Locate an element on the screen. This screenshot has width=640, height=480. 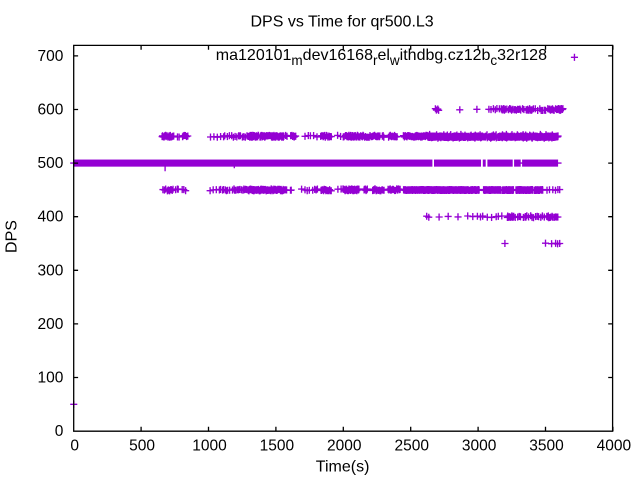
svg-text: 700 is located at coordinates (51, 56).